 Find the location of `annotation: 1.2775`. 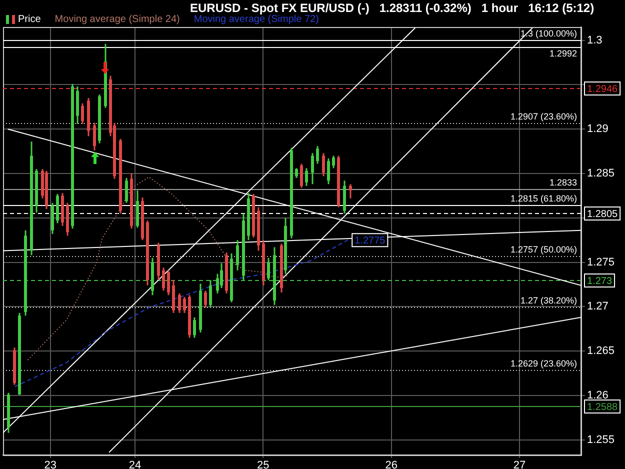

annotation: 1.2775 is located at coordinates (370, 240).